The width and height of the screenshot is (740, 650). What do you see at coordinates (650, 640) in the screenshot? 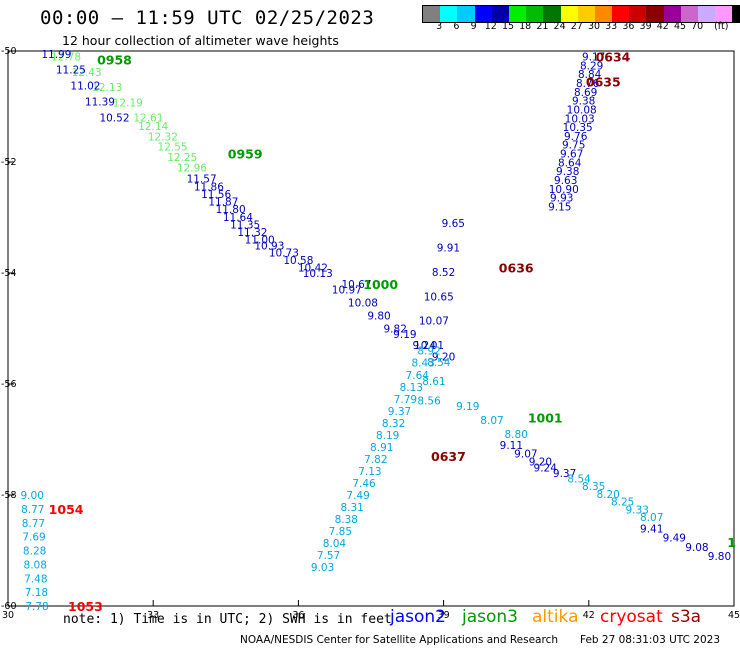
I see `timestamp: Feb 27 08:31:03 UTC 2023` at bounding box center [650, 640].